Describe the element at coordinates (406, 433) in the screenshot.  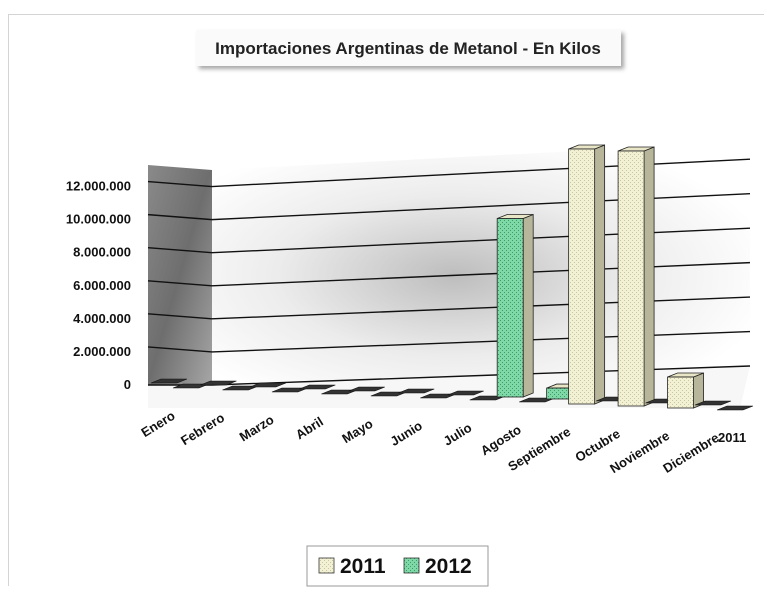
I see `x-tick-label: Junio` at that location.